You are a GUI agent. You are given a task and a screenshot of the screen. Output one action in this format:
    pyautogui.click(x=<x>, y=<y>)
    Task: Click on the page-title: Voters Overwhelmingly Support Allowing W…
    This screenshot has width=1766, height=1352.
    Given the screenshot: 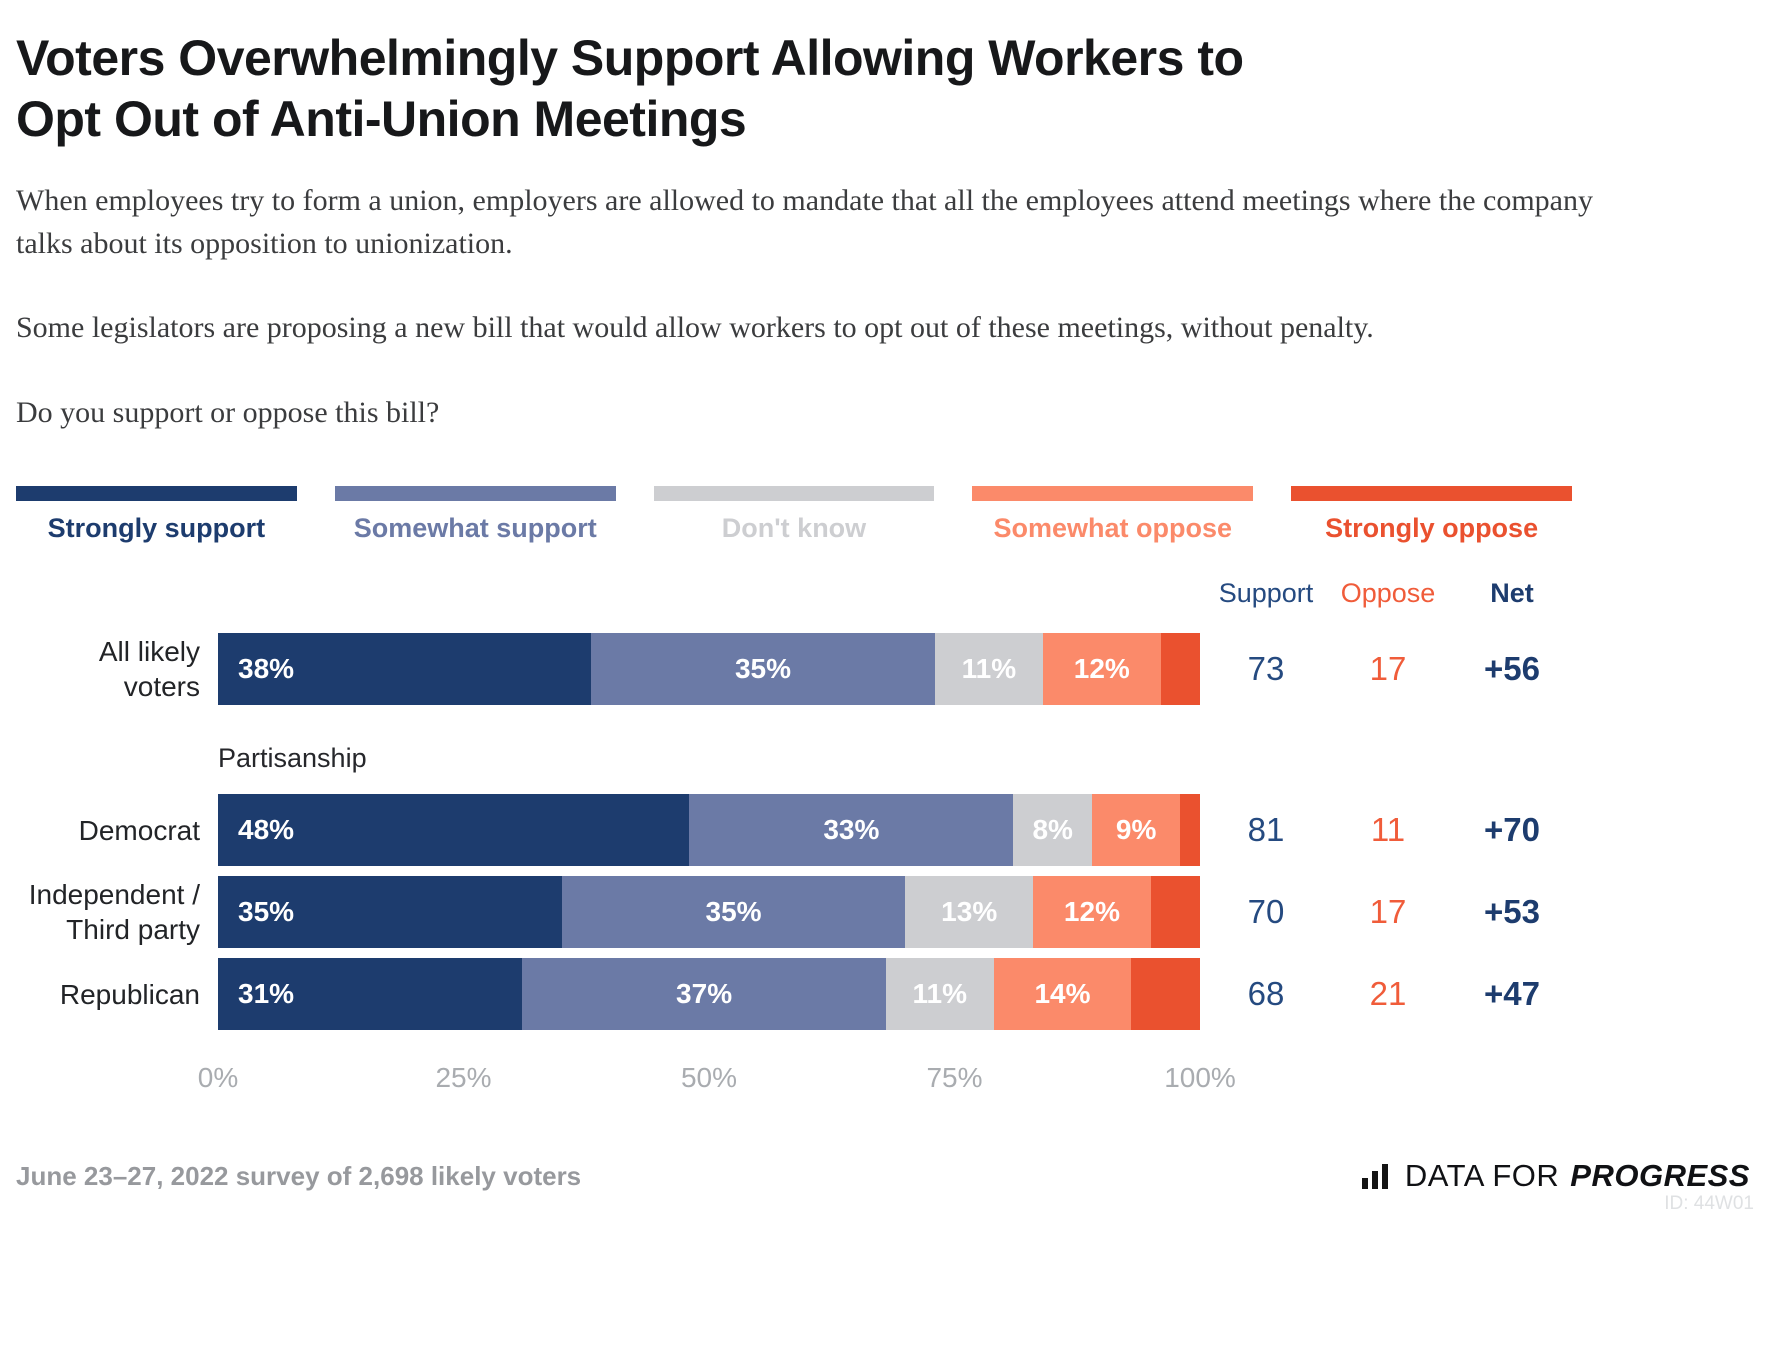 What is the action you would take?
    pyautogui.click(x=883, y=89)
    